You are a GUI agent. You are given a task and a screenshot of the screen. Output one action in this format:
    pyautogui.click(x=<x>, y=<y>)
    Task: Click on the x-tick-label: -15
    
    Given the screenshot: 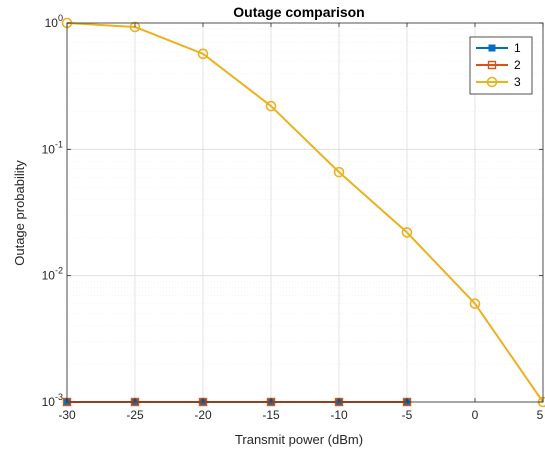 What is the action you would take?
    pyautogui.click(x=271, y=415)
    